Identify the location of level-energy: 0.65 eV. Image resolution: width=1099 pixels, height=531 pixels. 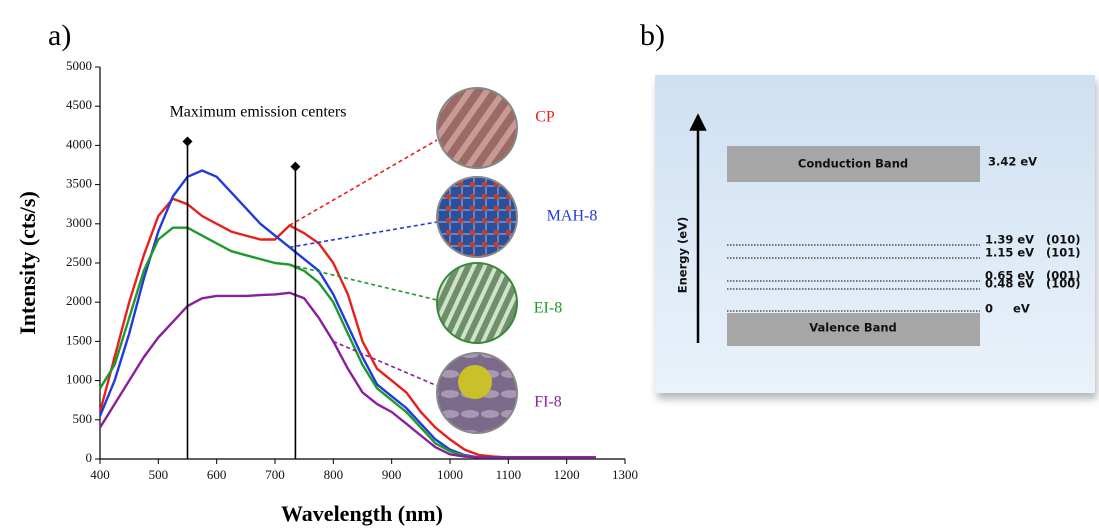
(1009, 276).